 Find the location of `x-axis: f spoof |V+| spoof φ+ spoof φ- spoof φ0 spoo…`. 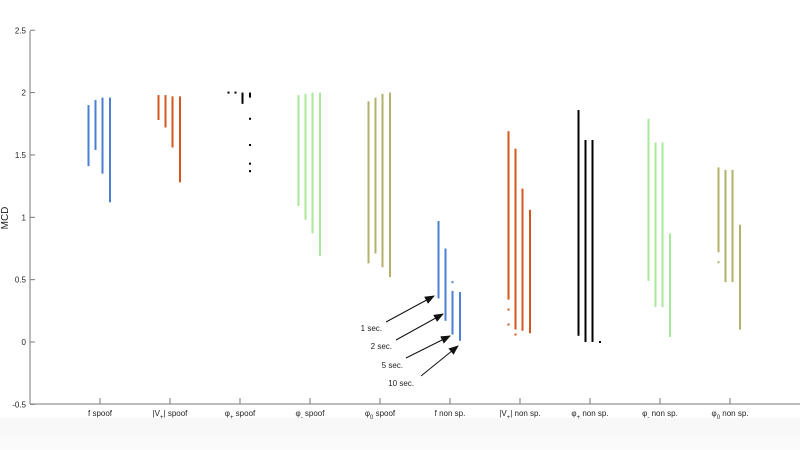

x-axis: f spoof |V+| spoof φ+ spoof φ- spoof φ0 spoo… is located at coordinates (415, 409).